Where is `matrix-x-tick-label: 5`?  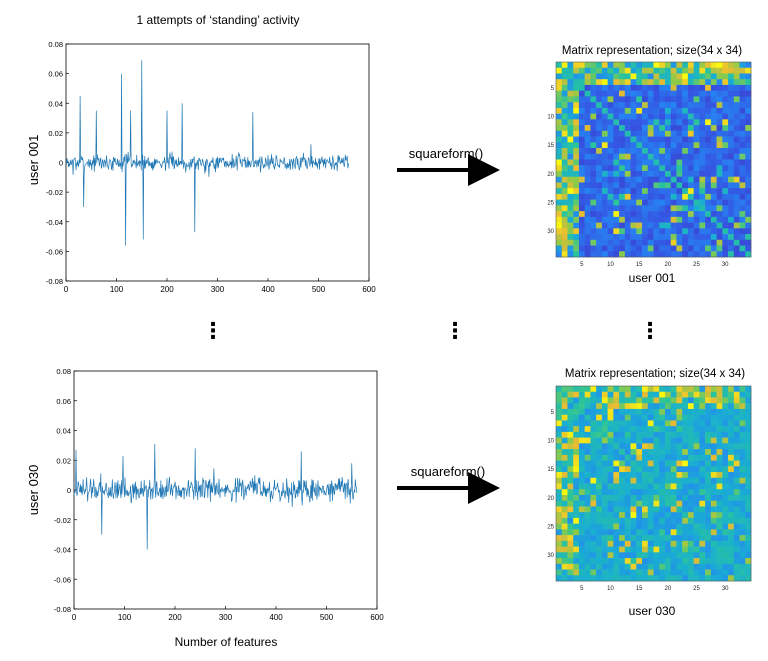 matrix-x-tick-label: 5 is located at coordinates (582, 589).